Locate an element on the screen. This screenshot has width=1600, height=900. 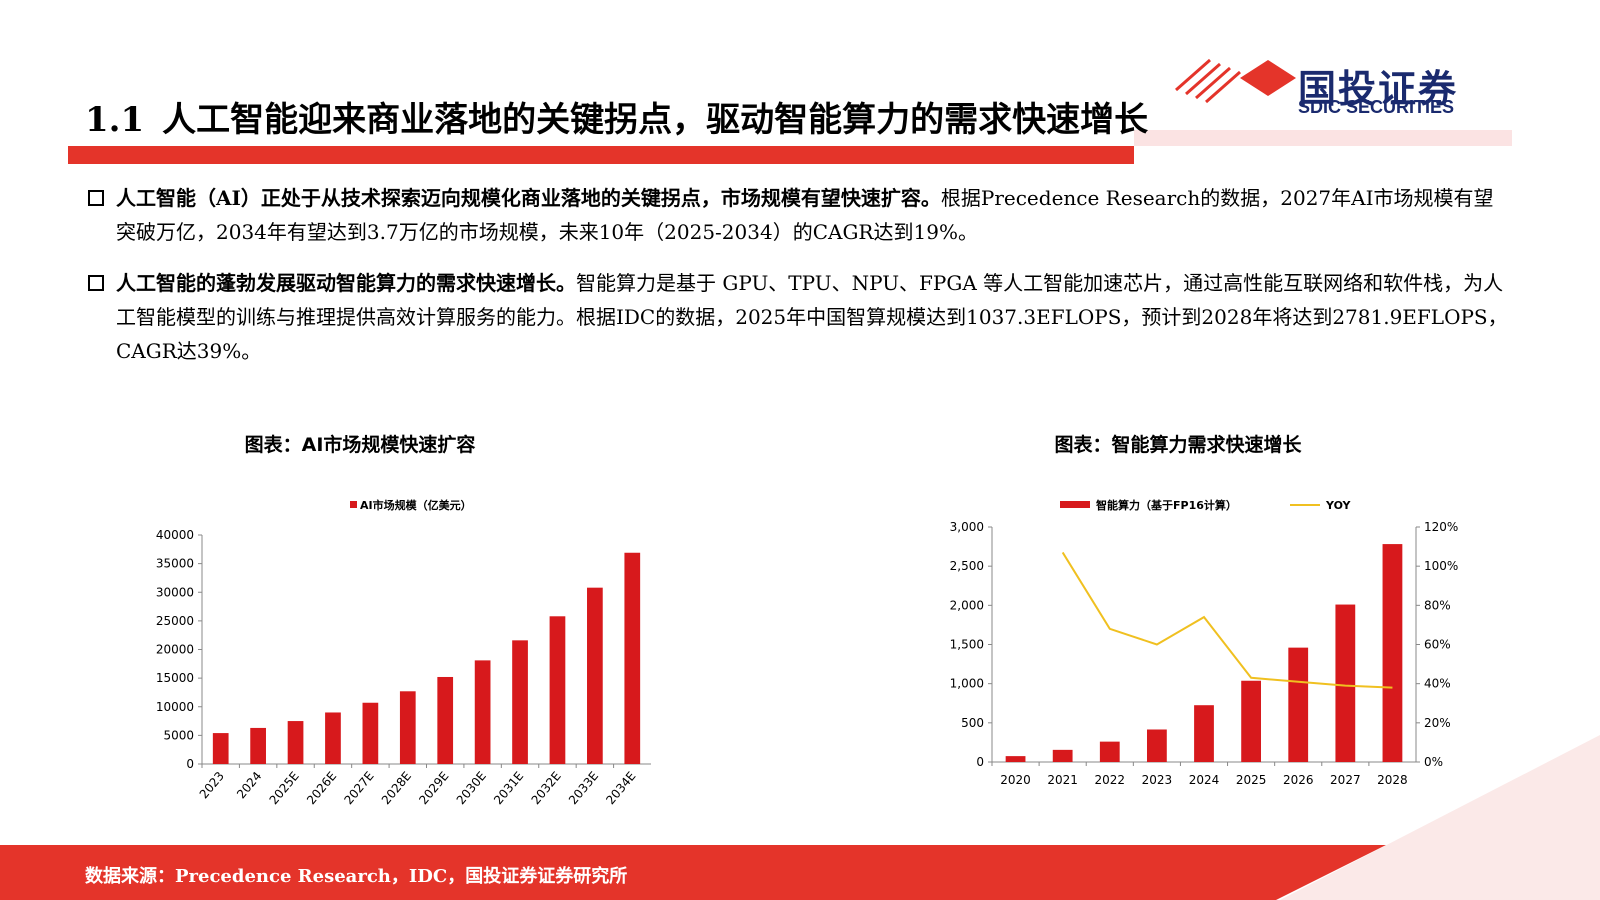
section-number: 1.1 is located at coordinates (115, 120).